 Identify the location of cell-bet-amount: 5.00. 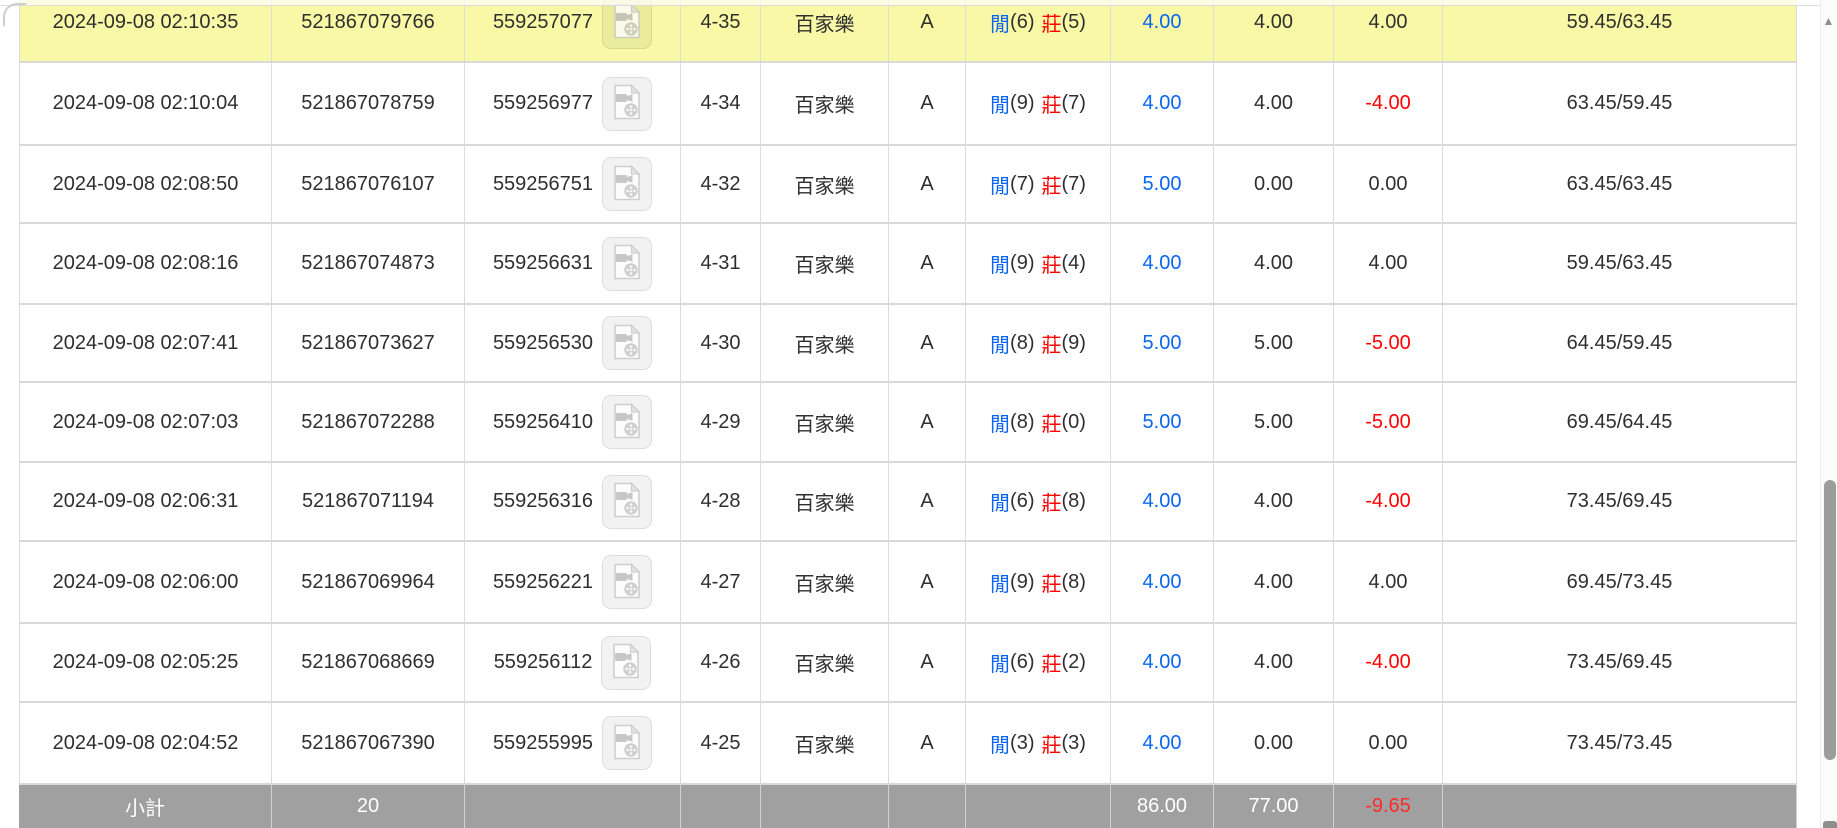
(1162, 422).